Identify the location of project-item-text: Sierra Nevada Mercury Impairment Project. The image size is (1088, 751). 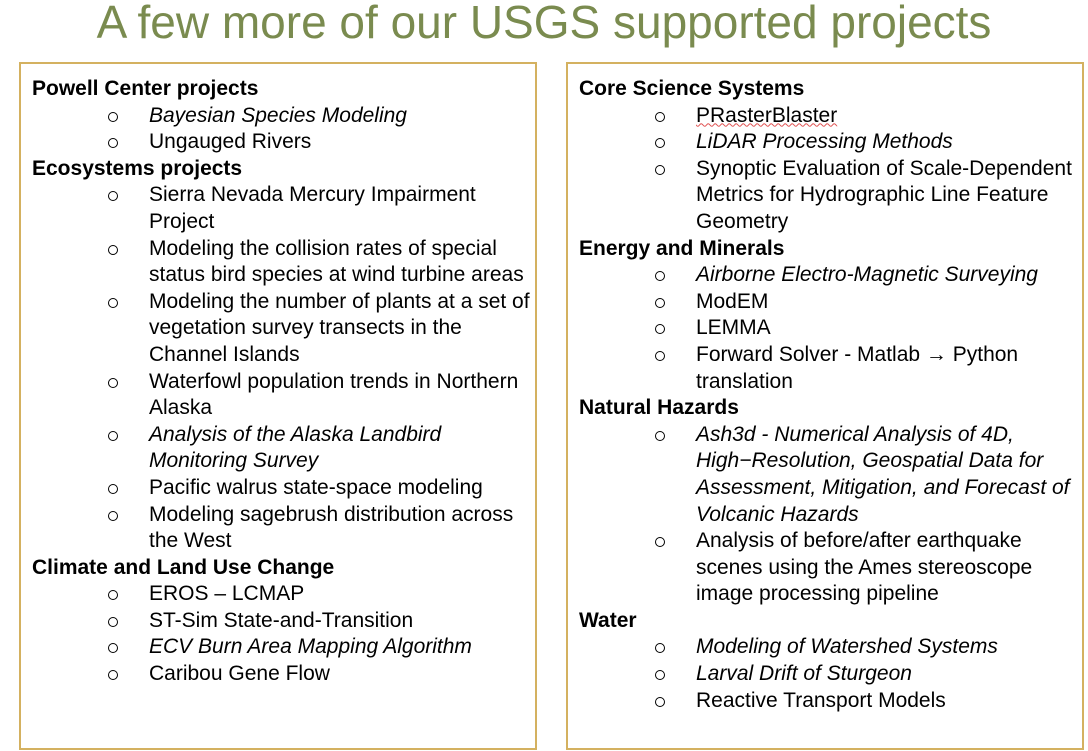
(312, 208).